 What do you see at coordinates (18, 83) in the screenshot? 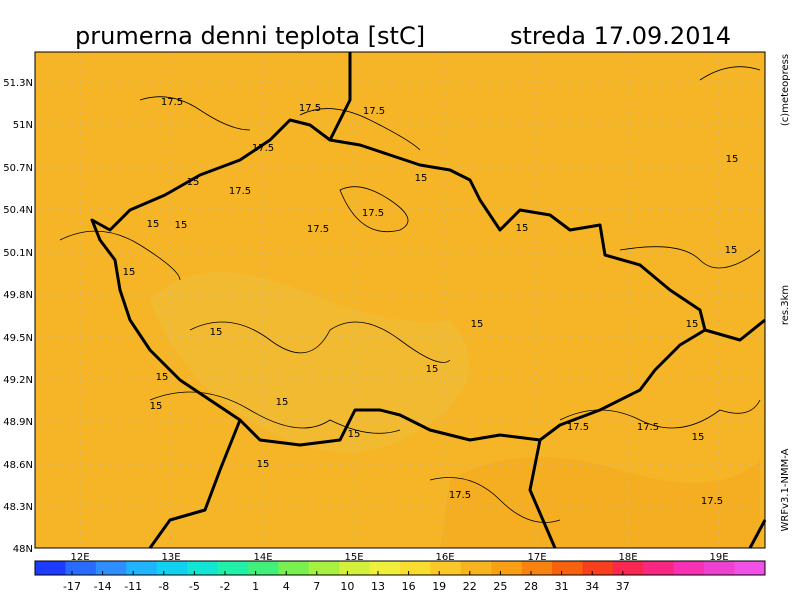
I see `lat-label: 51.3N` at bounding box center [18, 83].